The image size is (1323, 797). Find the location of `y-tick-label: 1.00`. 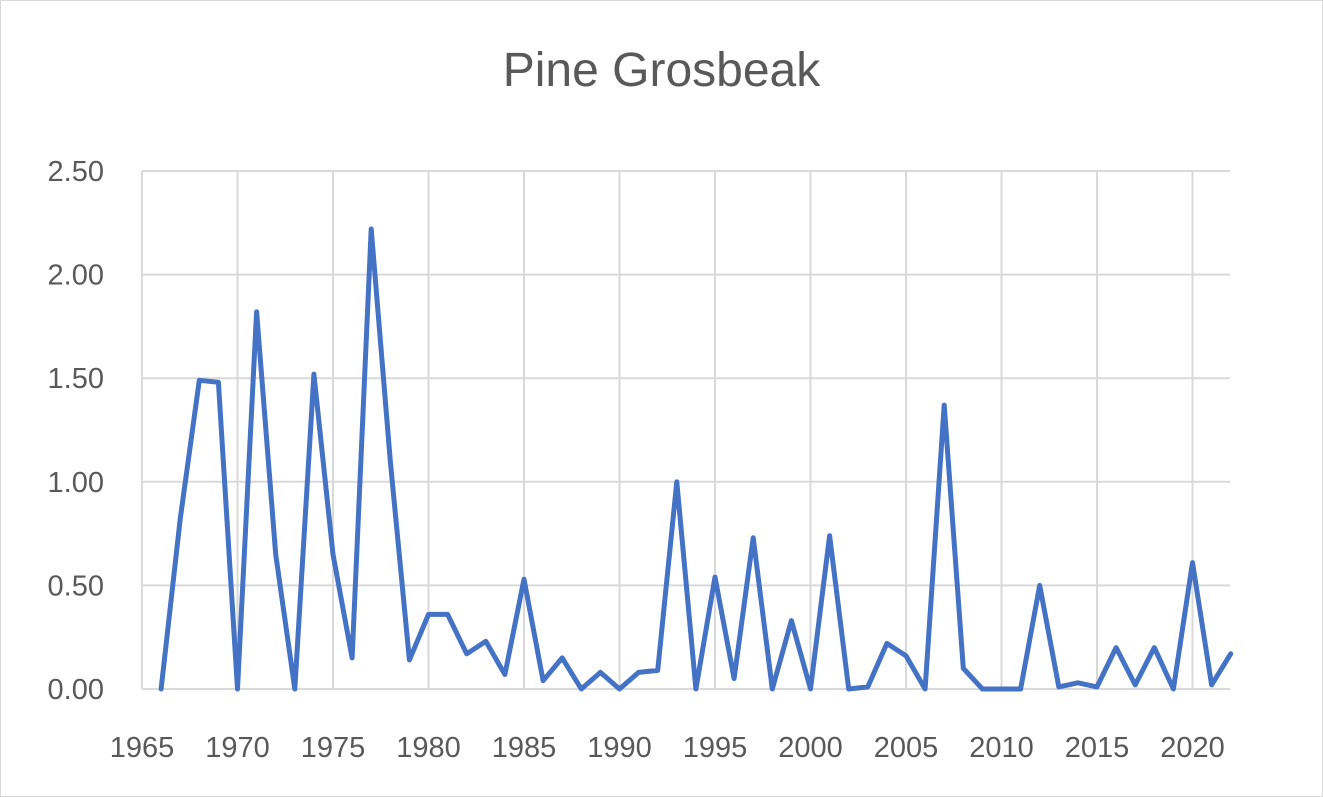

y-tick-label: 1.00 is located at coordinates (76, 483).